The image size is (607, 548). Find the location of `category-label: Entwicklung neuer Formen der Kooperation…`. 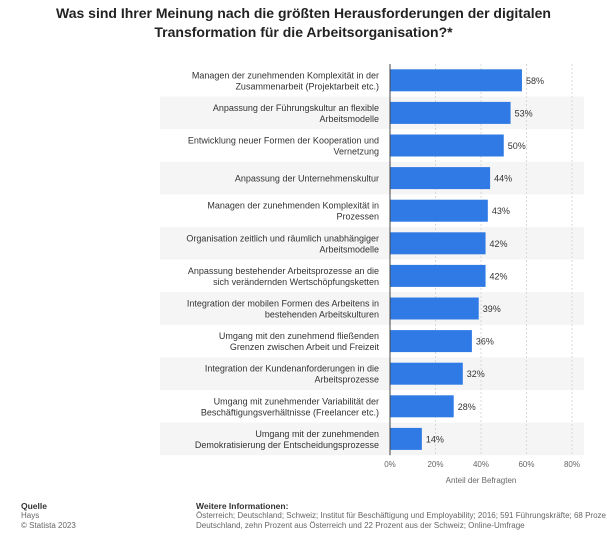

category-label: Entwicklung neuer Formen der Kooperation… is located at coordinates (283, 146).